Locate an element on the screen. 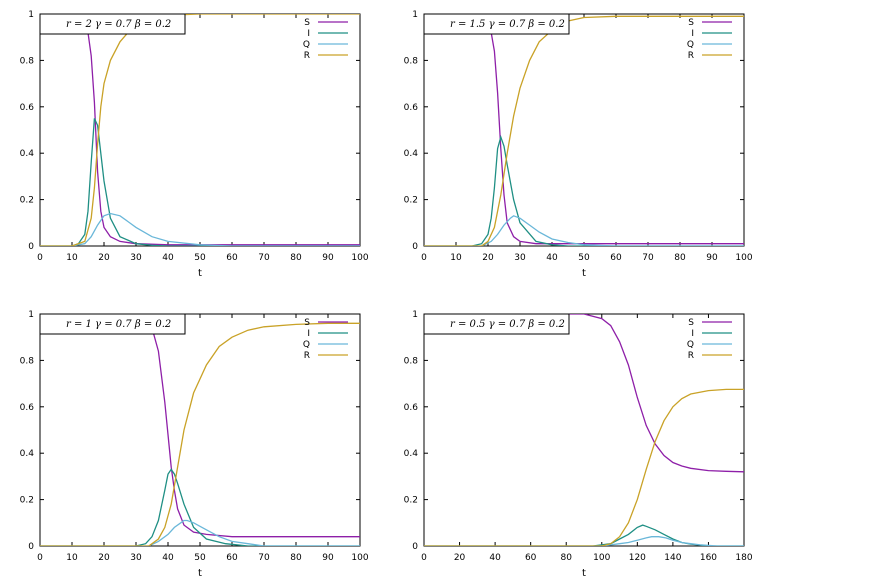 This screenshot has height=585, width=873. x-tick-label: 70 is located at coordinates (648, 258).